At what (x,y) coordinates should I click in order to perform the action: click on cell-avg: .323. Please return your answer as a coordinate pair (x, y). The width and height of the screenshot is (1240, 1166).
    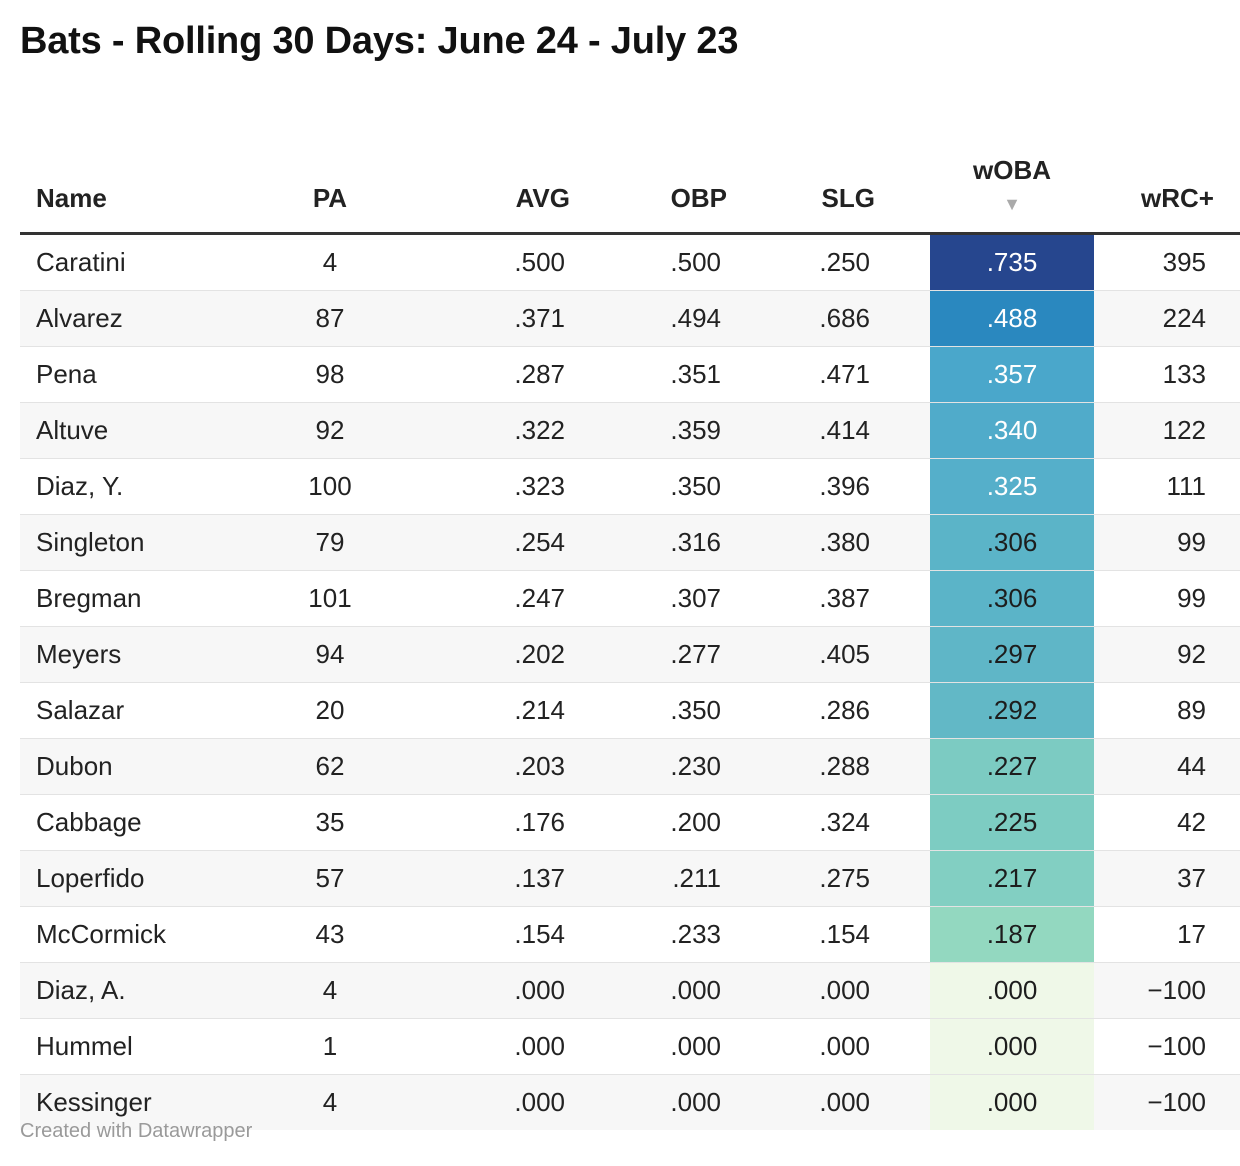
    Looking at the image, I should click on (527, 486).